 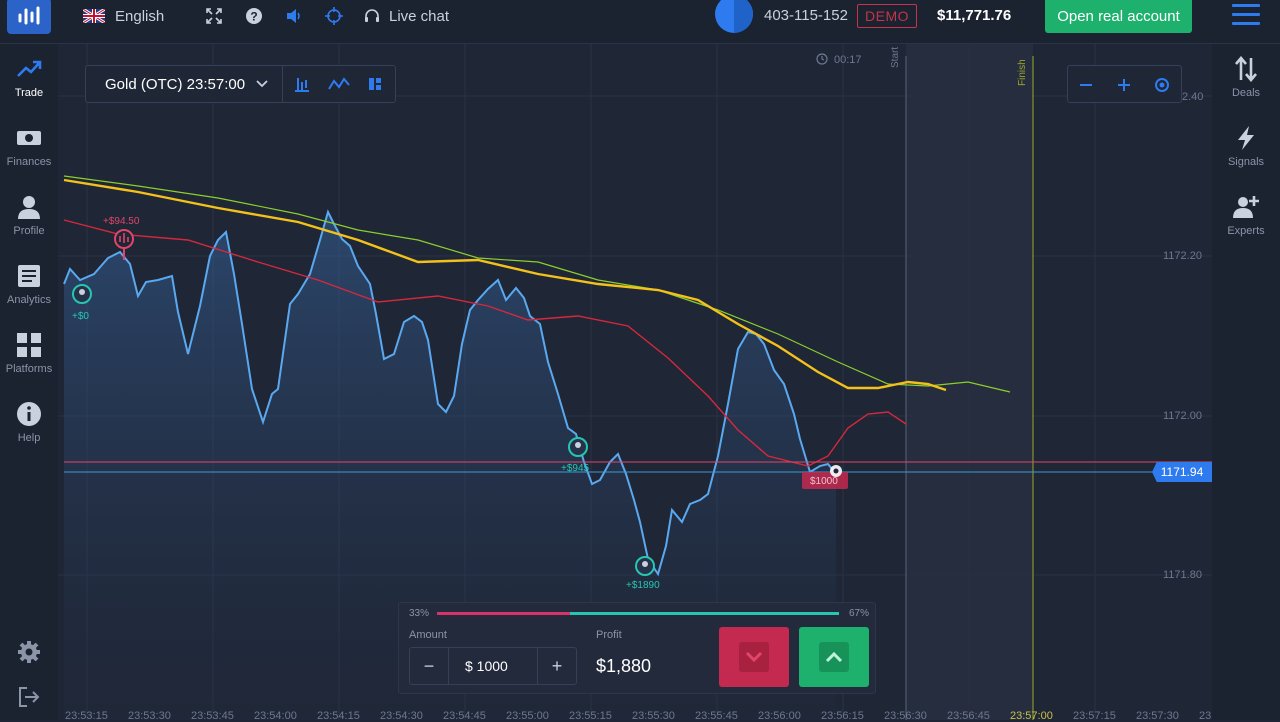 I want to click on amount-input: $ 1000, so click(x=493, y=666).